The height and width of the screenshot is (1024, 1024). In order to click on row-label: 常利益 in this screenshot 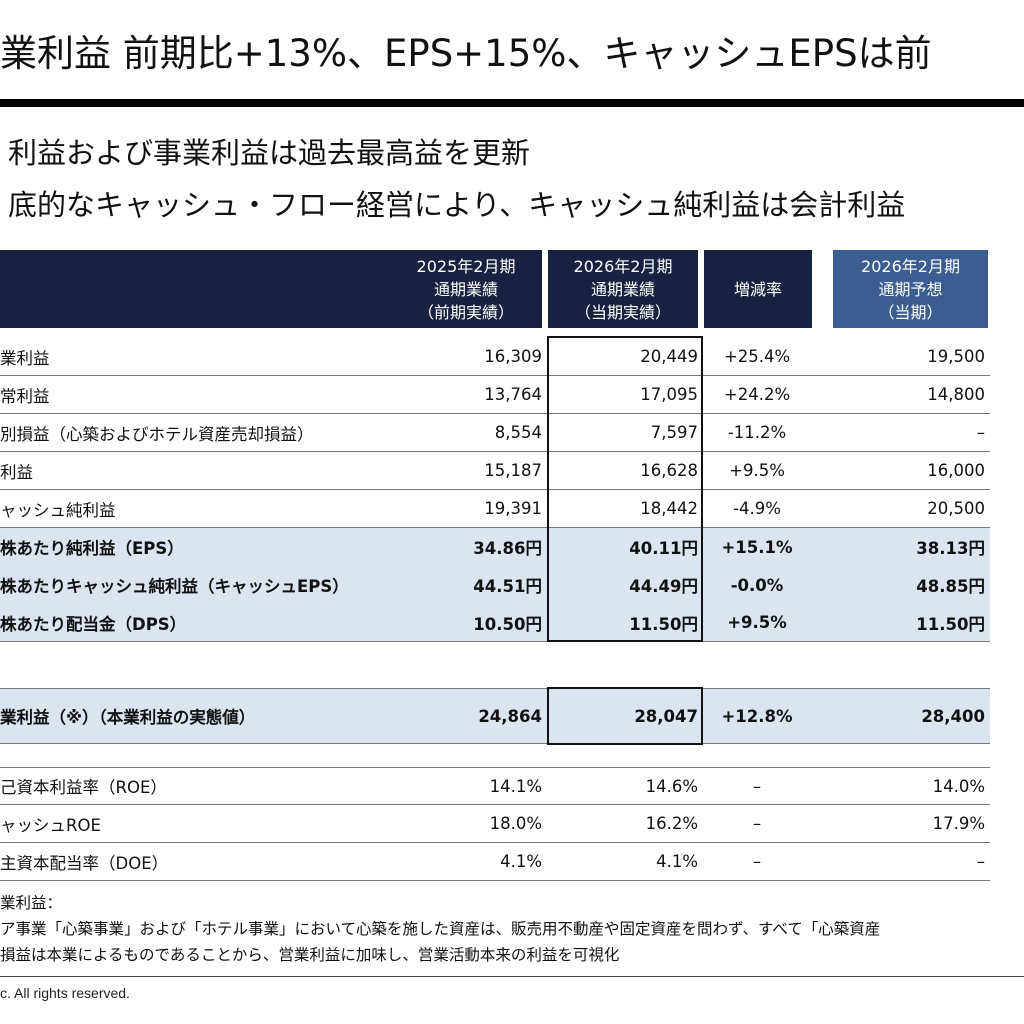, I will do `click(25, 396)`.